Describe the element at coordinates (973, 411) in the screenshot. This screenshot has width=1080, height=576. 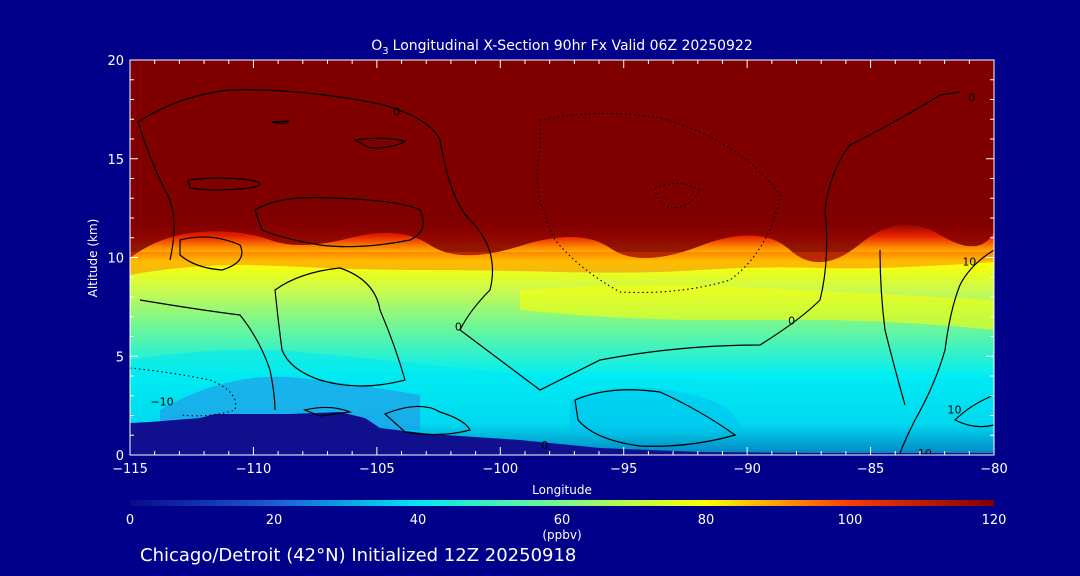
I see `contour-ten-east-low` at that location.